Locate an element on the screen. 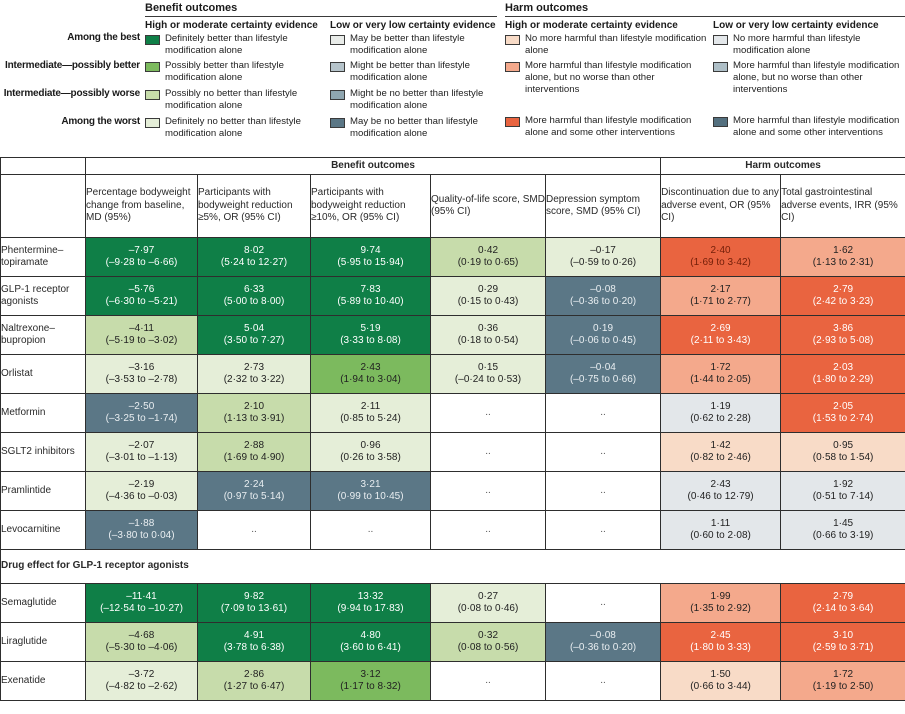 The height and width of the screenshot is (714, 905). section-header-row: Drug effect for GLP-1 receptor agonists is located at coordinates (452, 566).